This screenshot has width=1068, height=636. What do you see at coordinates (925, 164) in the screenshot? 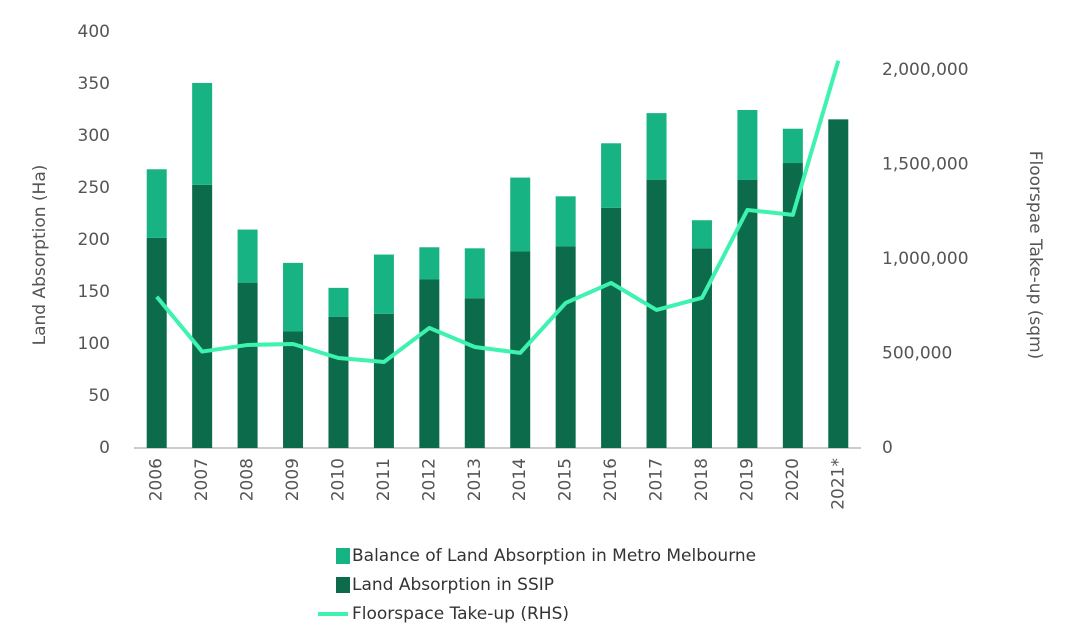
I see `y2-tick-label: 1,500,000` at bounding box center [925, 164].